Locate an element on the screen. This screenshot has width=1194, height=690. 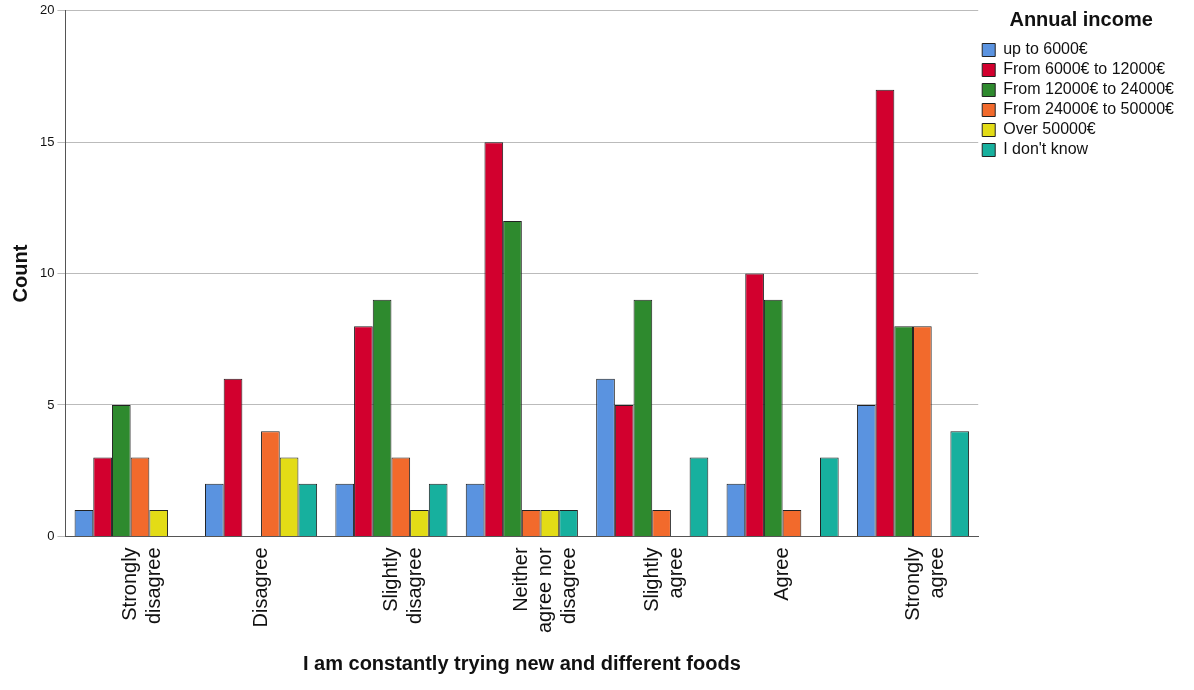
x-tick-label: Slightly disagree is located at coordinates (401, 586).